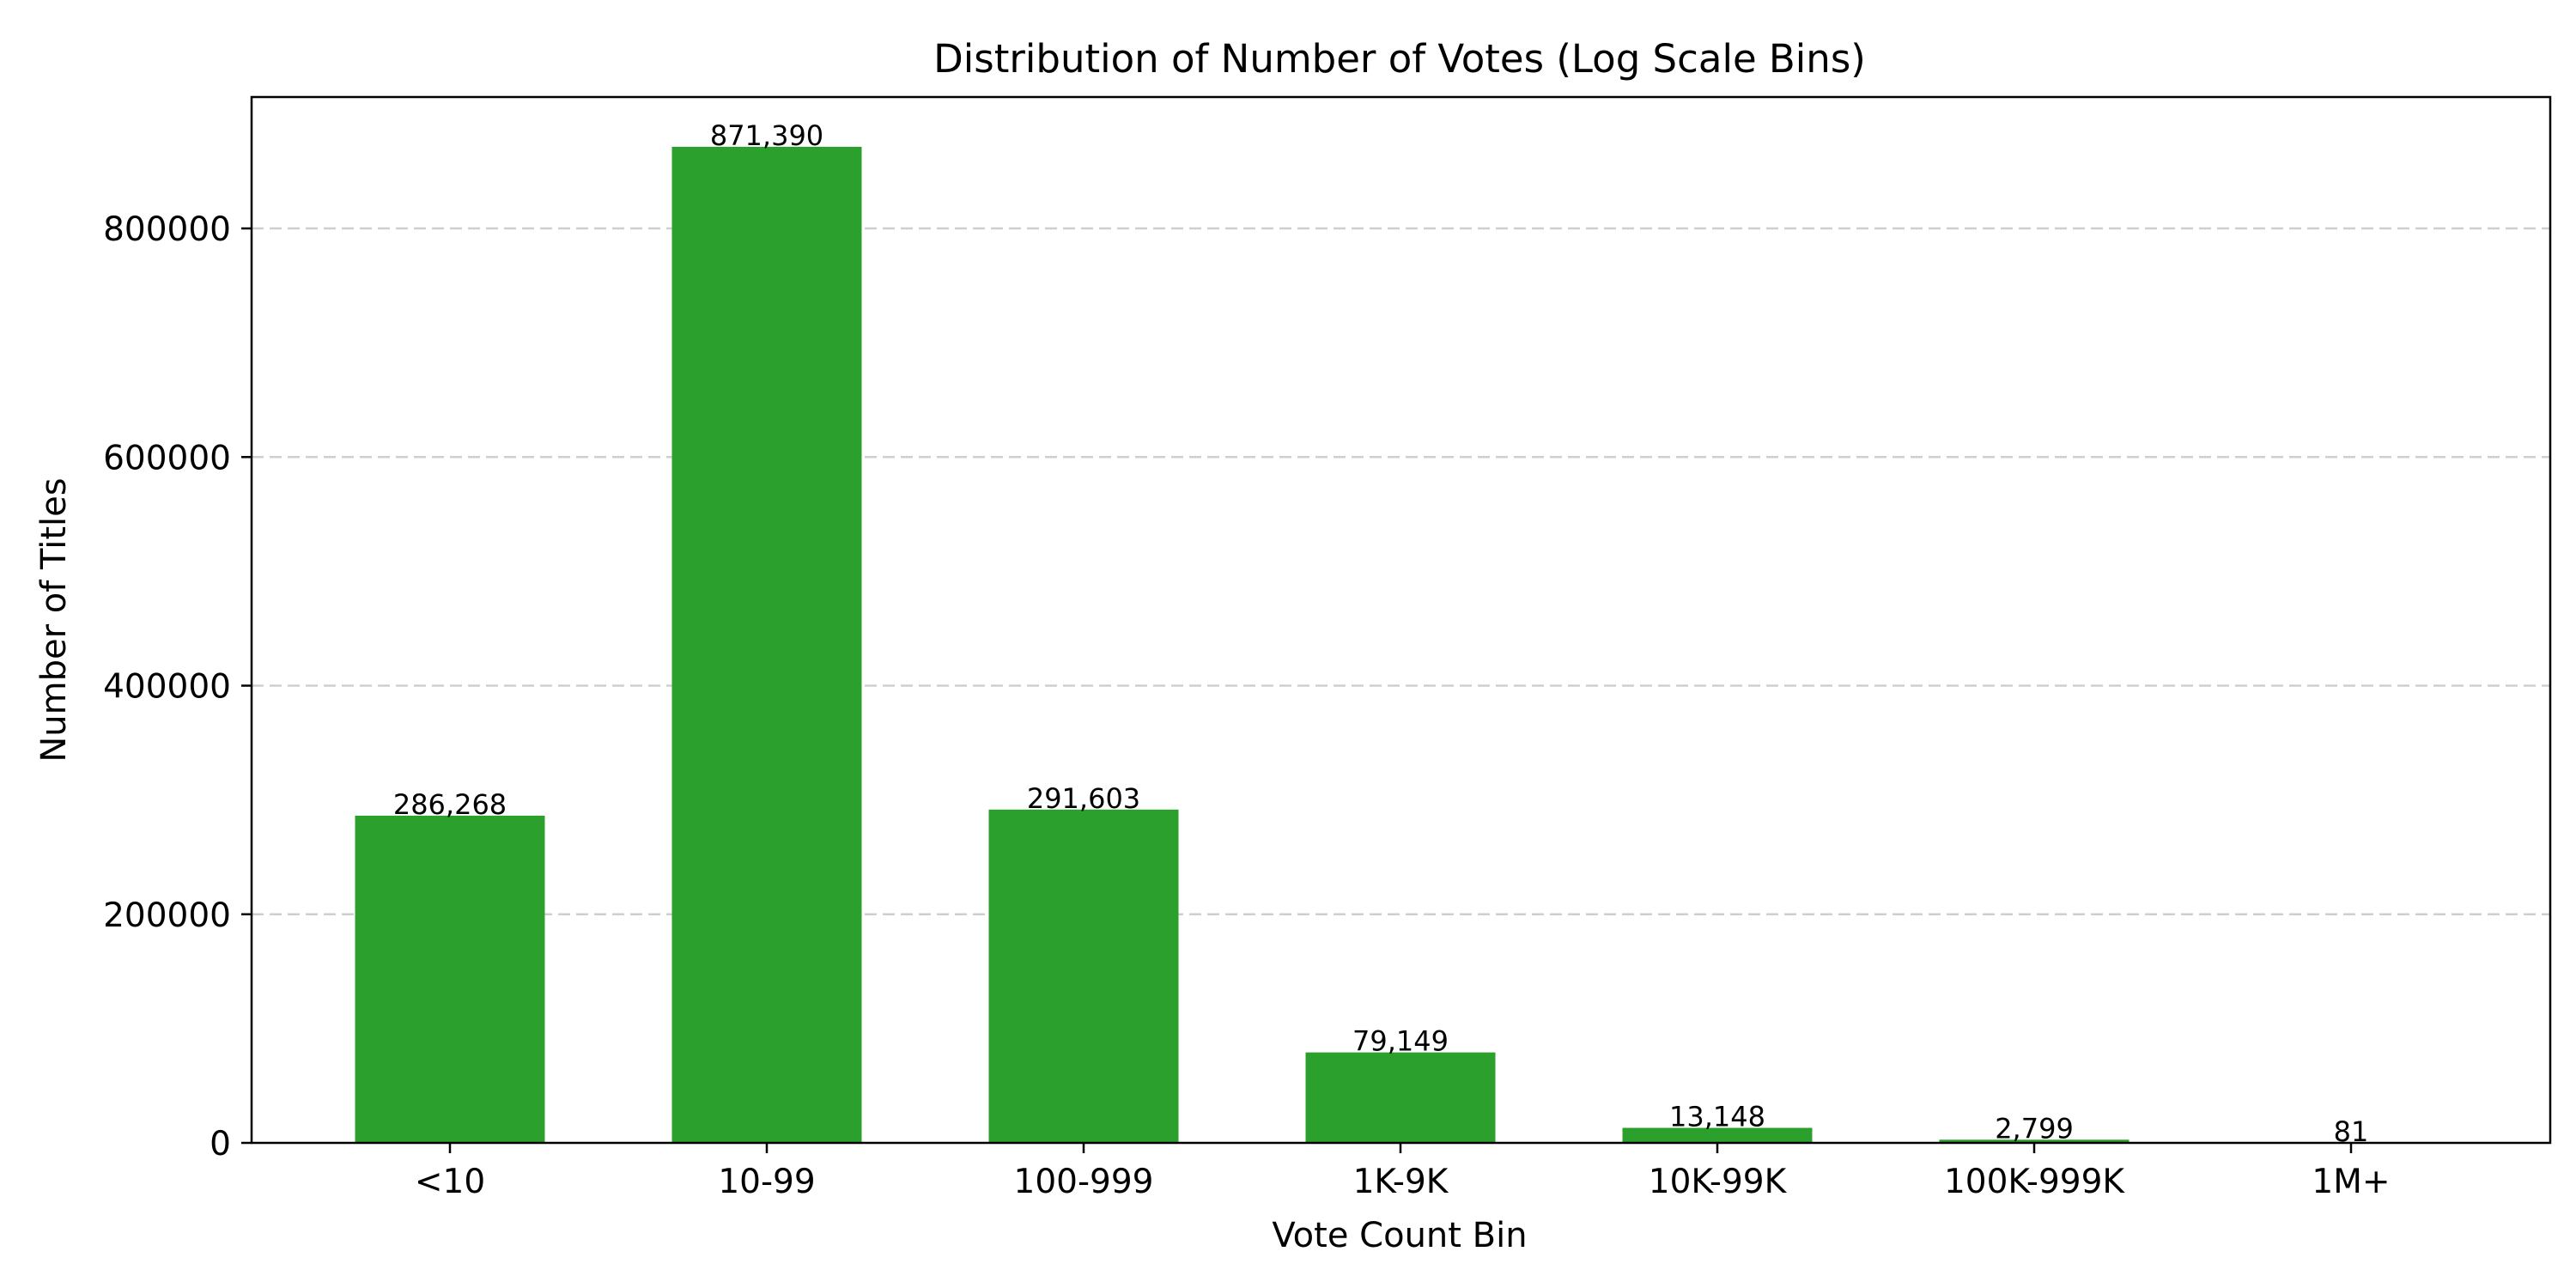 The height and width of the screenshot is (1288, 2576). Describe the element at coordinates (450, 1182) in the screenshot. I see `x-tick-label: <10` at that location.